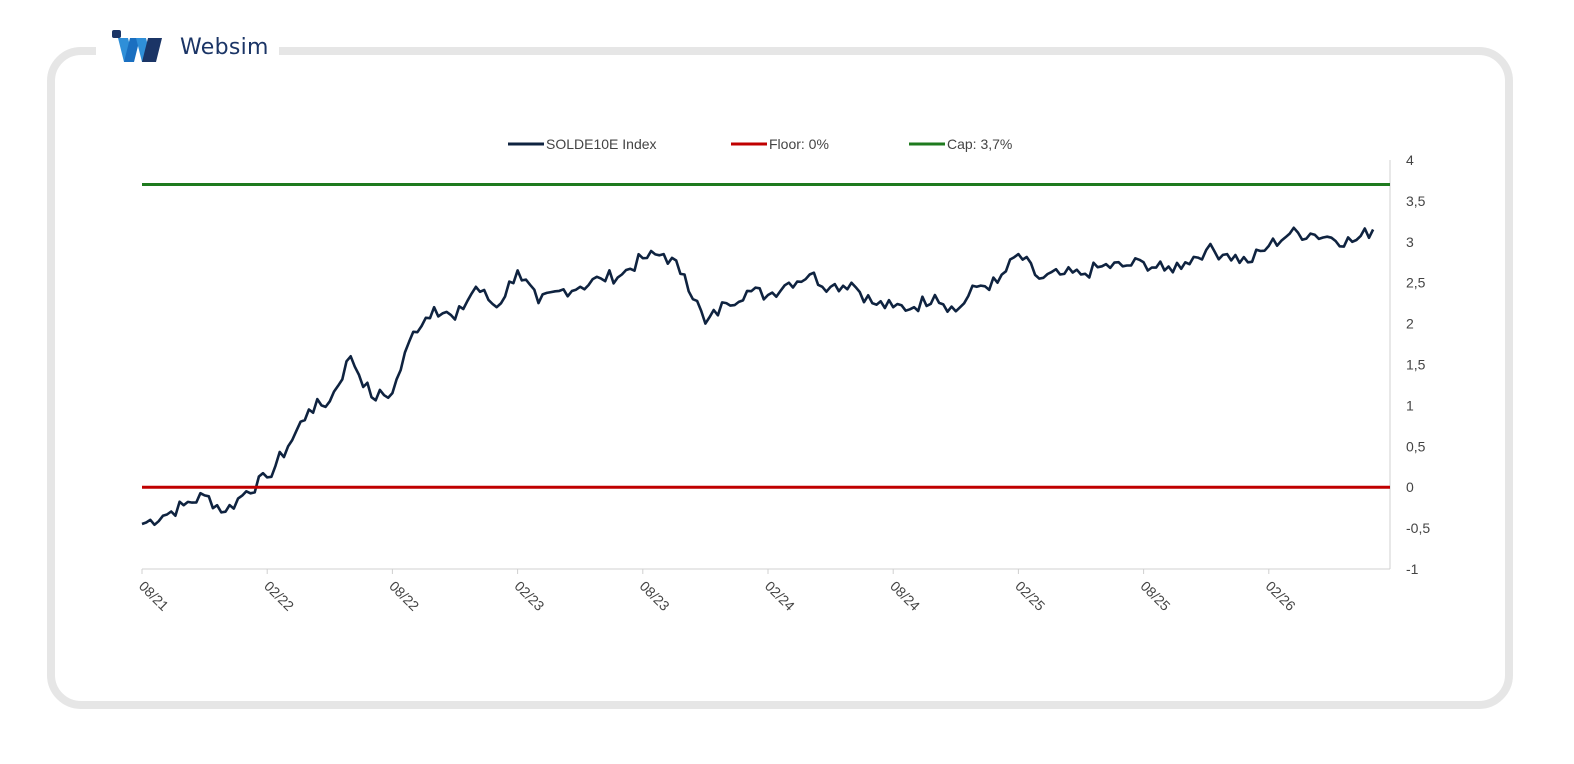 The height and width of the screenshot is (764, 1574). What do you see at coordinates (1410, 487) in the screenshot?
I see `y-tick-label: 0` at bounding box center [1410, 487].